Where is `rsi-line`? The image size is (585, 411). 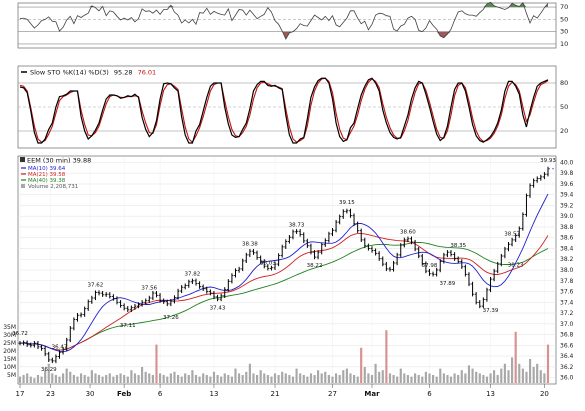 rsi-line is located at coordinates (284, 20).